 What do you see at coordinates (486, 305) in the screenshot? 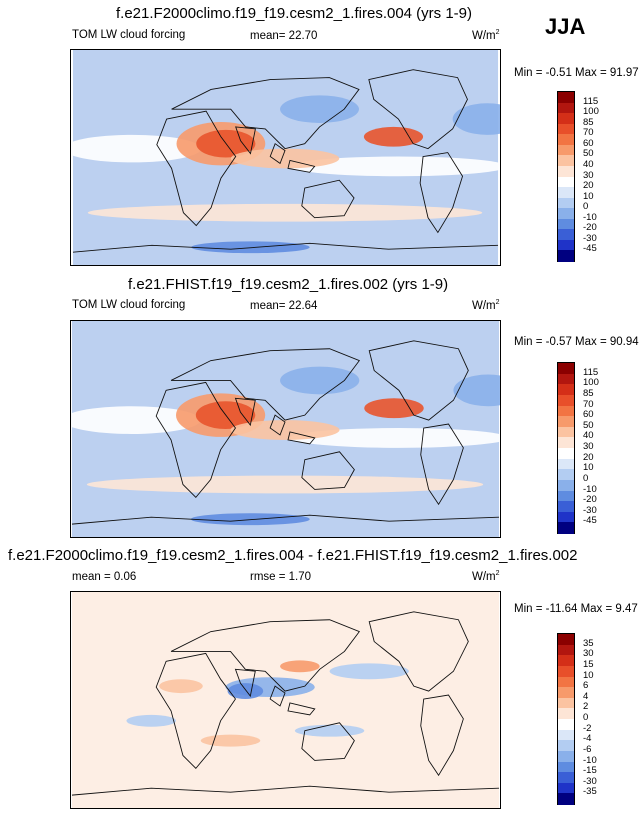
I see `panel-2-units: W/m2` at bounding box center [486, 305].